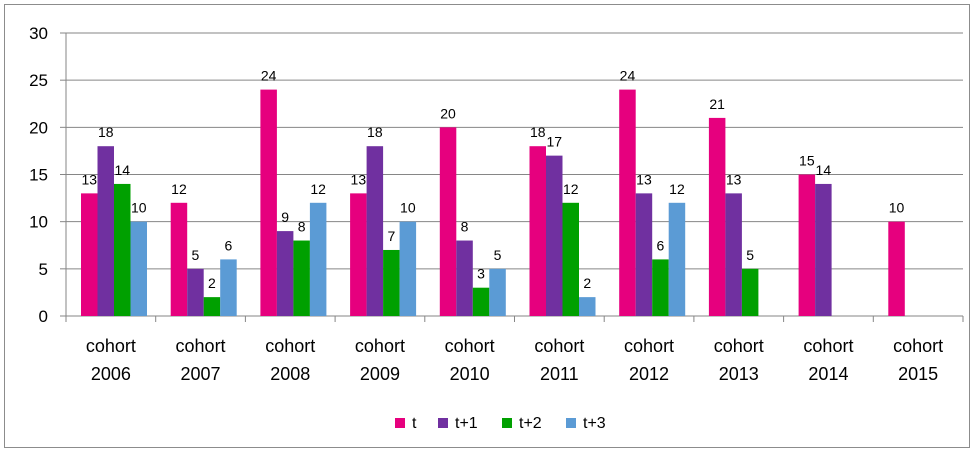 The image size is (976, 453). Describe the element at coordinates (400, 423) in the screenshot. I see `legend-swatch-t` at that location.